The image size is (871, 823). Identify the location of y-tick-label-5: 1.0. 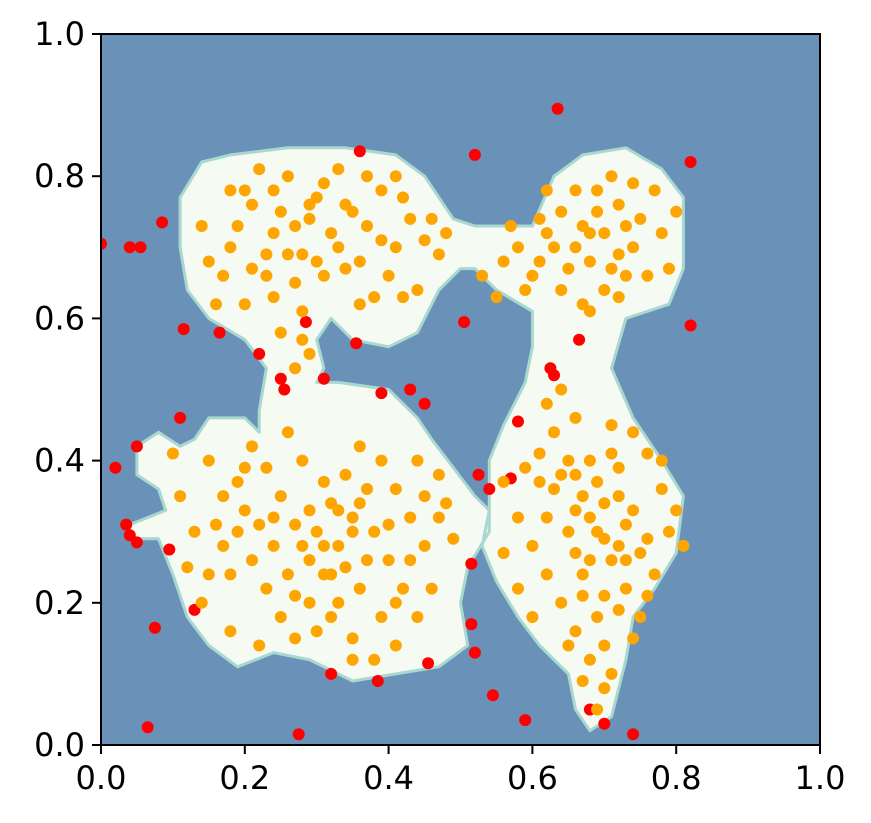
(59, 34).